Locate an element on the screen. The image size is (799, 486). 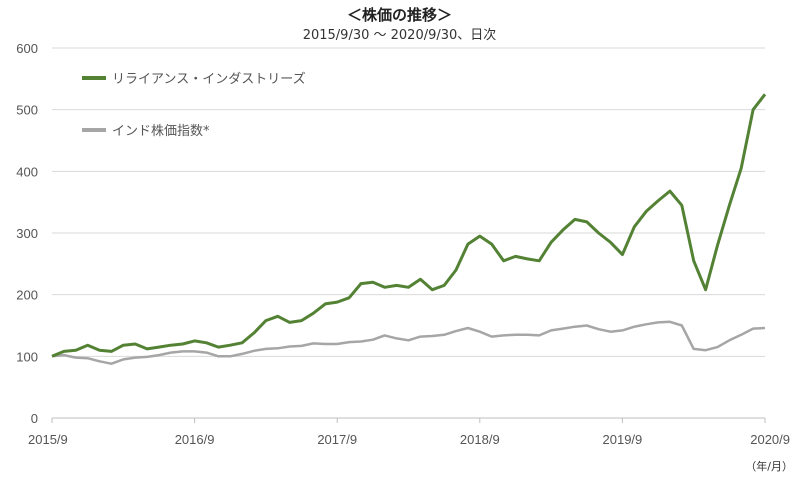
x-tick-label: 2015/9 is located at coordinates (48, 439).